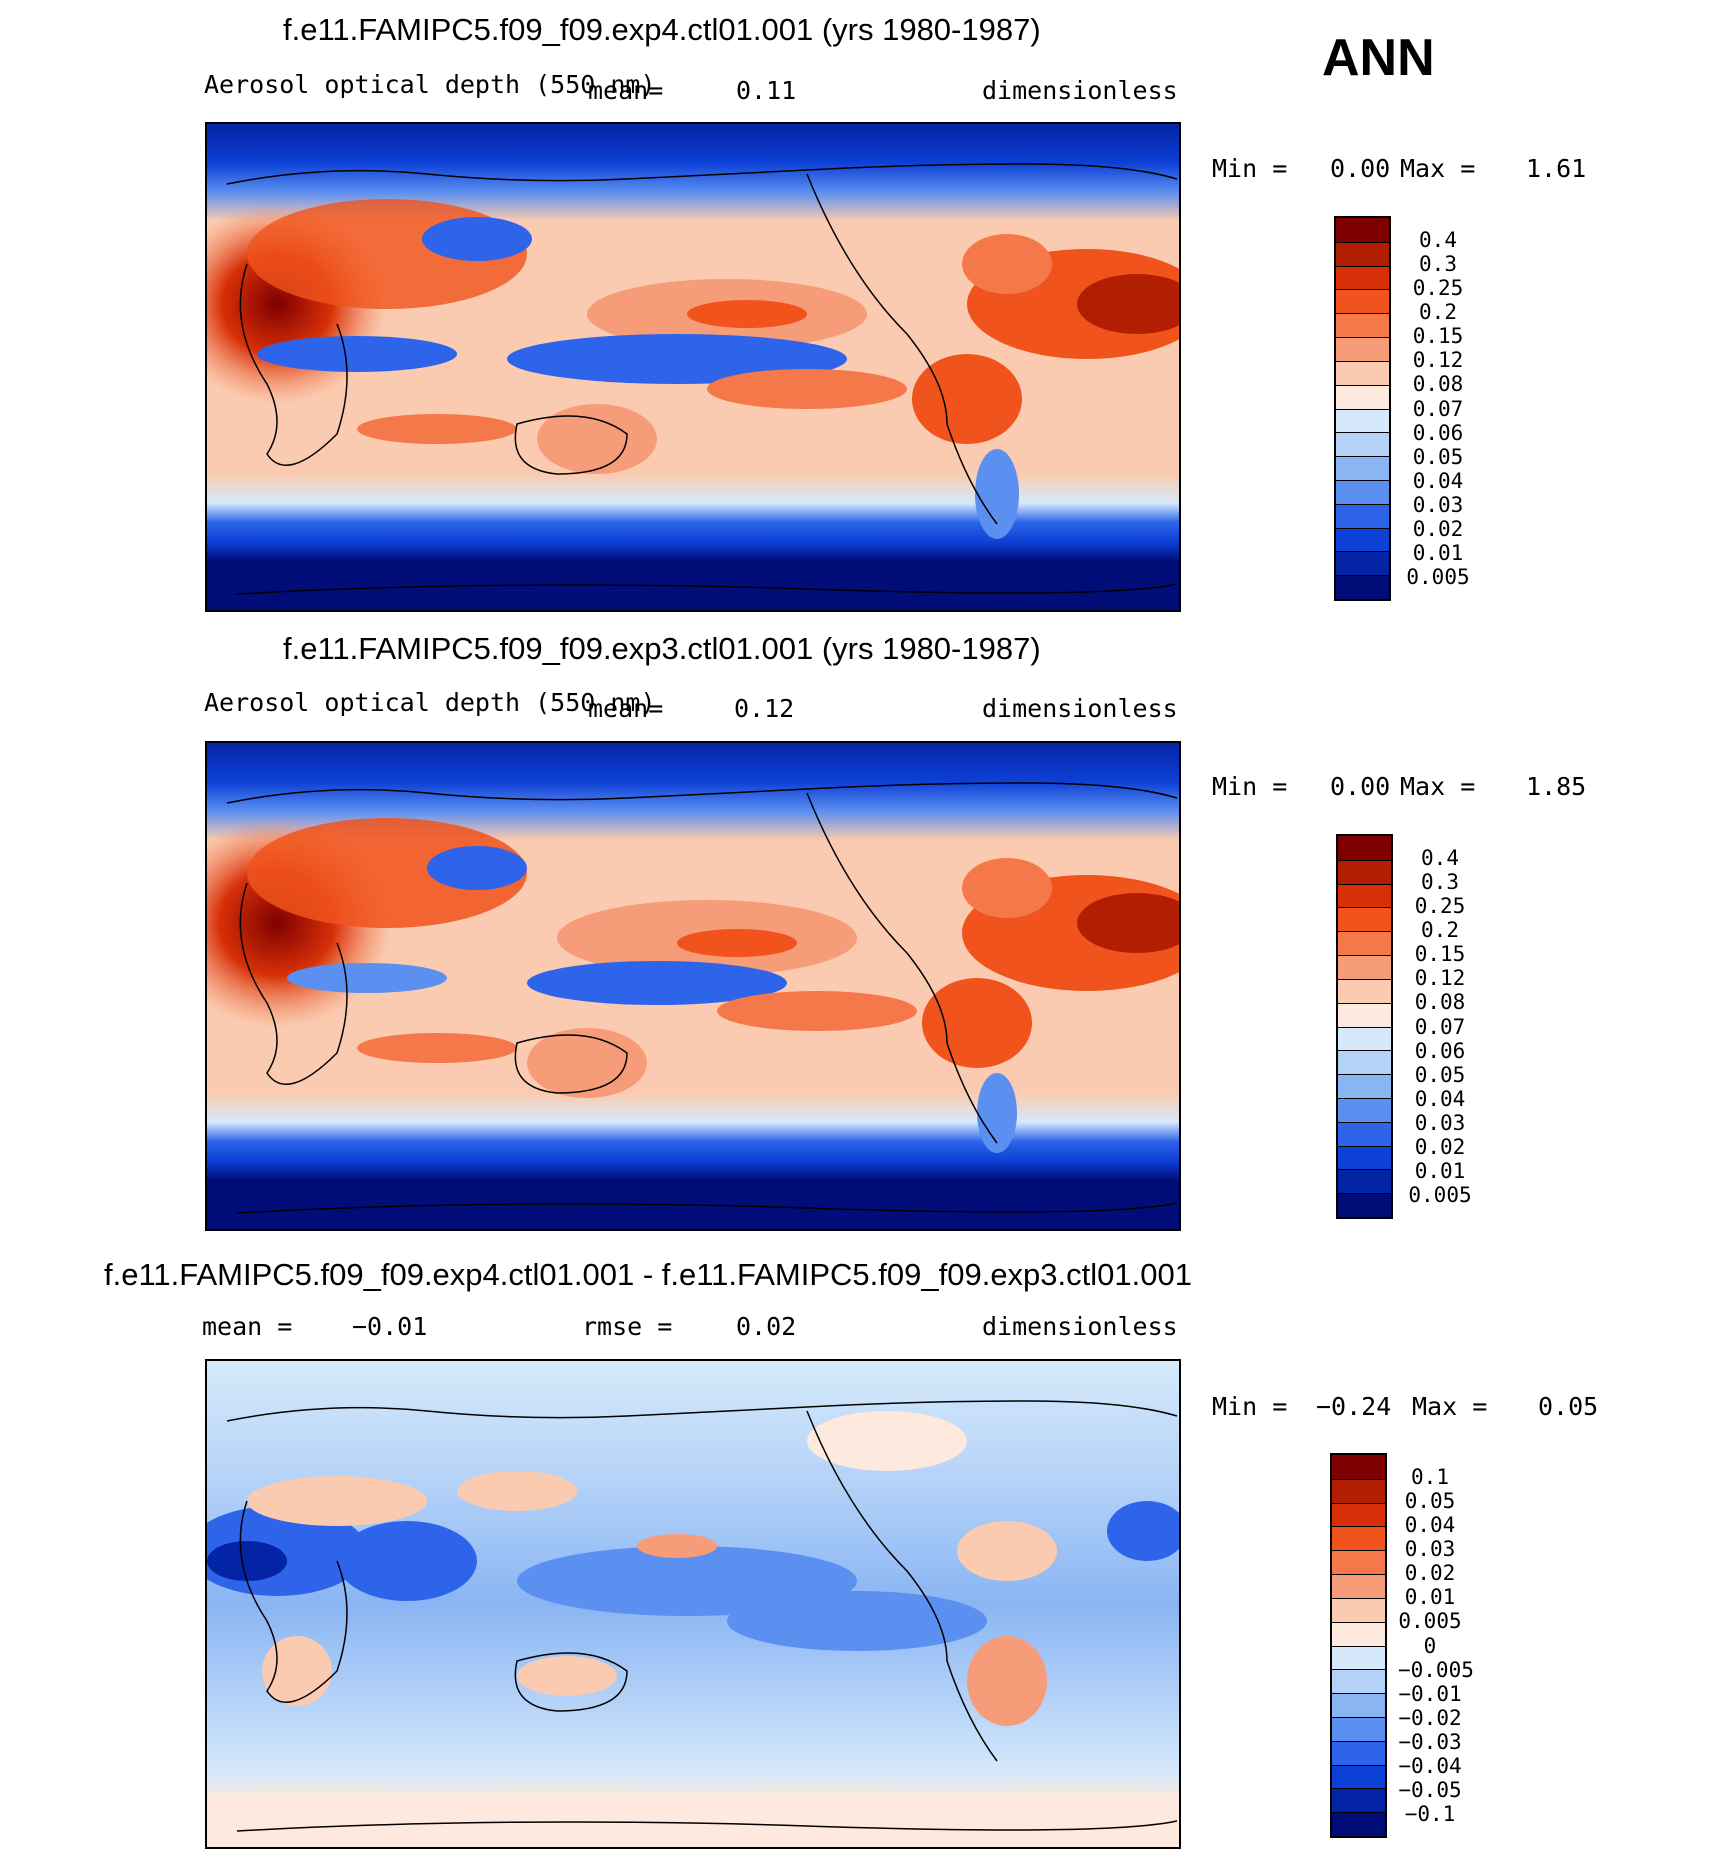  I want to click on panel2-units: dimensionless, so click(1080, 708).